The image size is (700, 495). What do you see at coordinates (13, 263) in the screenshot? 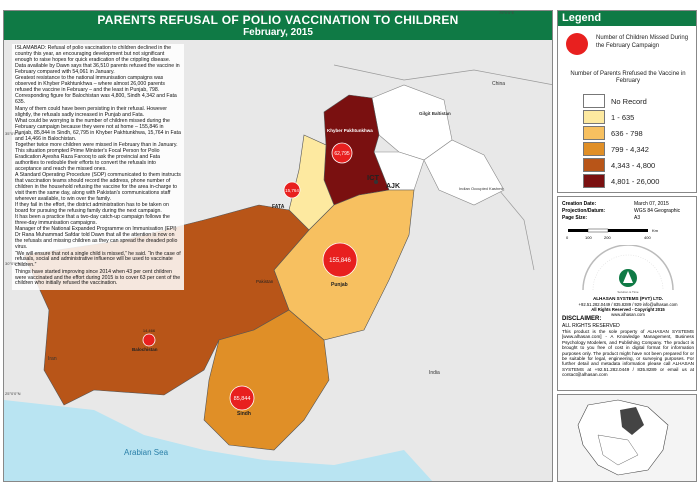
I see `coord-label: 30°0'0"N` at bounding box center [13, 263].